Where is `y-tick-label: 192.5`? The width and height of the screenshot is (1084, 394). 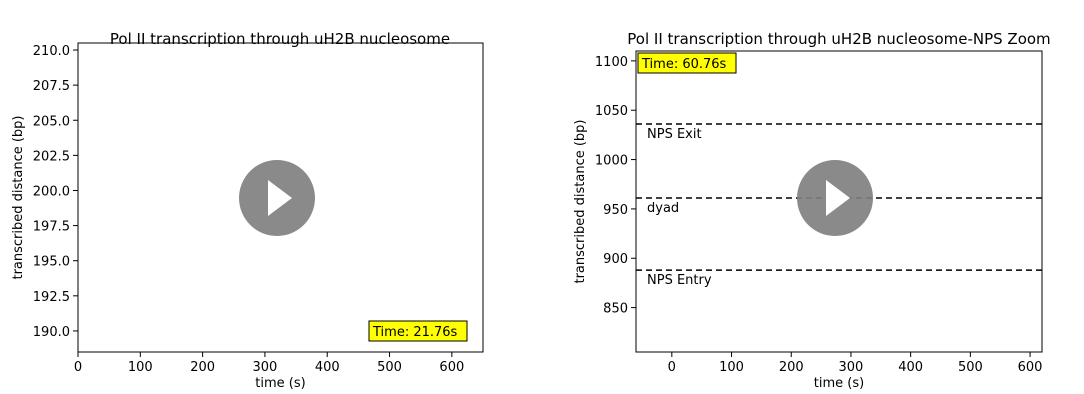 y-tick-label: 192.5 is located at coordinates (51, 297).